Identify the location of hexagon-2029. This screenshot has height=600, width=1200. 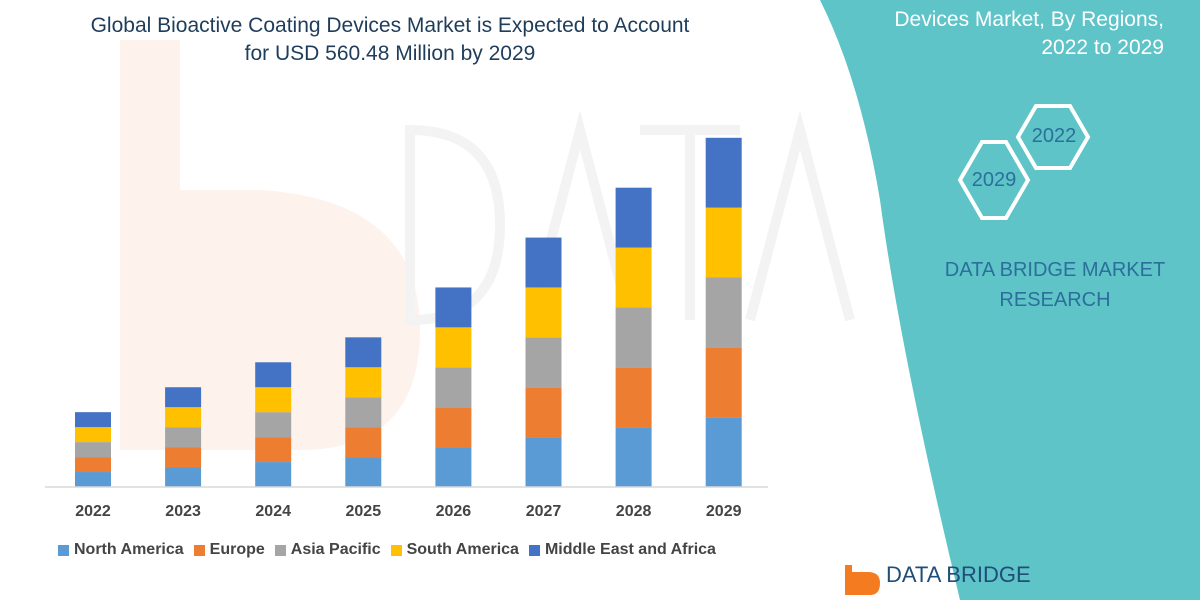
(994, 180).